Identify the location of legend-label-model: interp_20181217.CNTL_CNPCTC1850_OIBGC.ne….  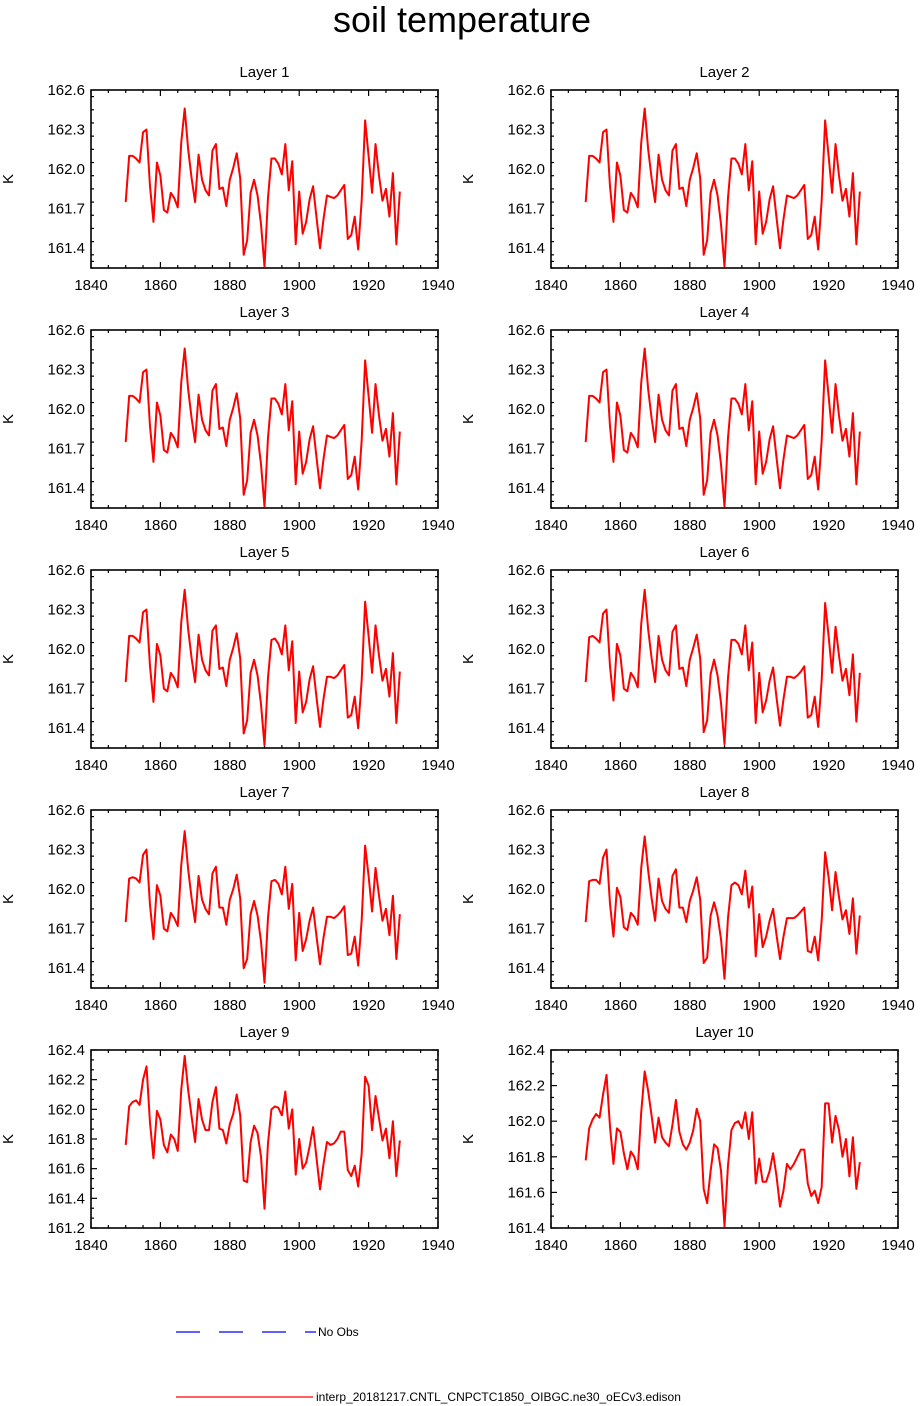
(498, 1397).